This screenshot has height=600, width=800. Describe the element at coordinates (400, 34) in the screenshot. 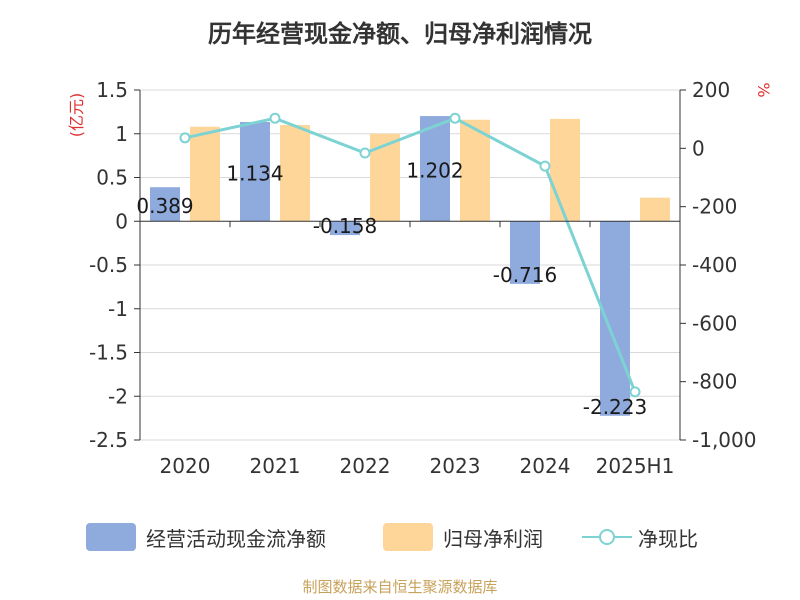

I see `chart-title: 历年经营现金净额、归母净利润情况` at that location.